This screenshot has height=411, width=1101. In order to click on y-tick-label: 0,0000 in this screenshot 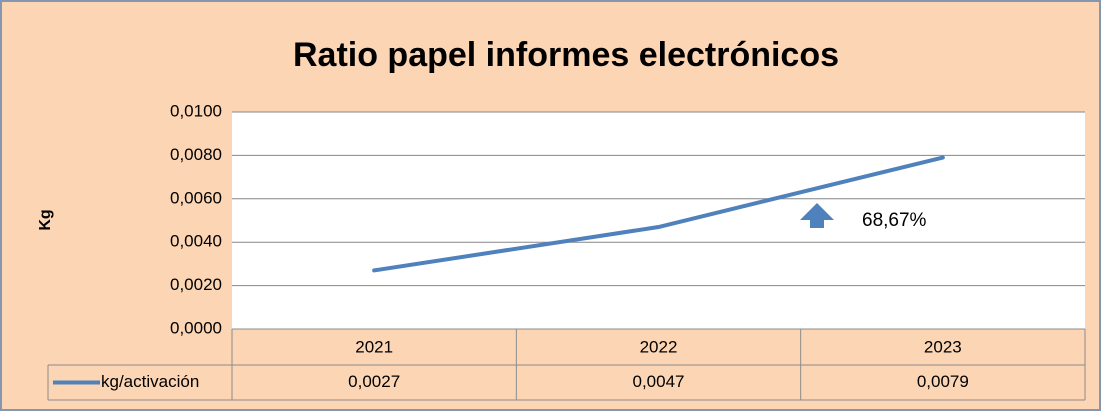, I will do `click(196, 327)`.